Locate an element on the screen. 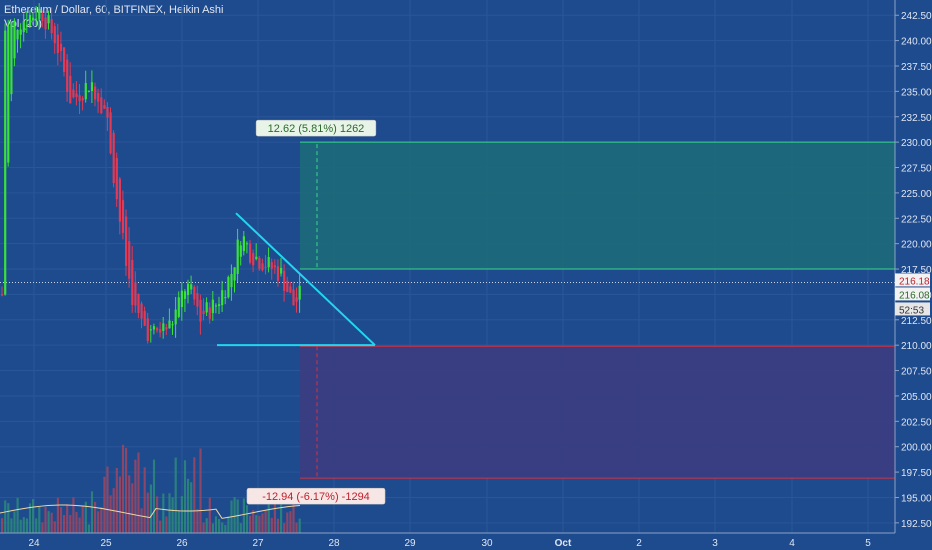  countdown-tag: 52:53 is located at coordinates (911, 310).